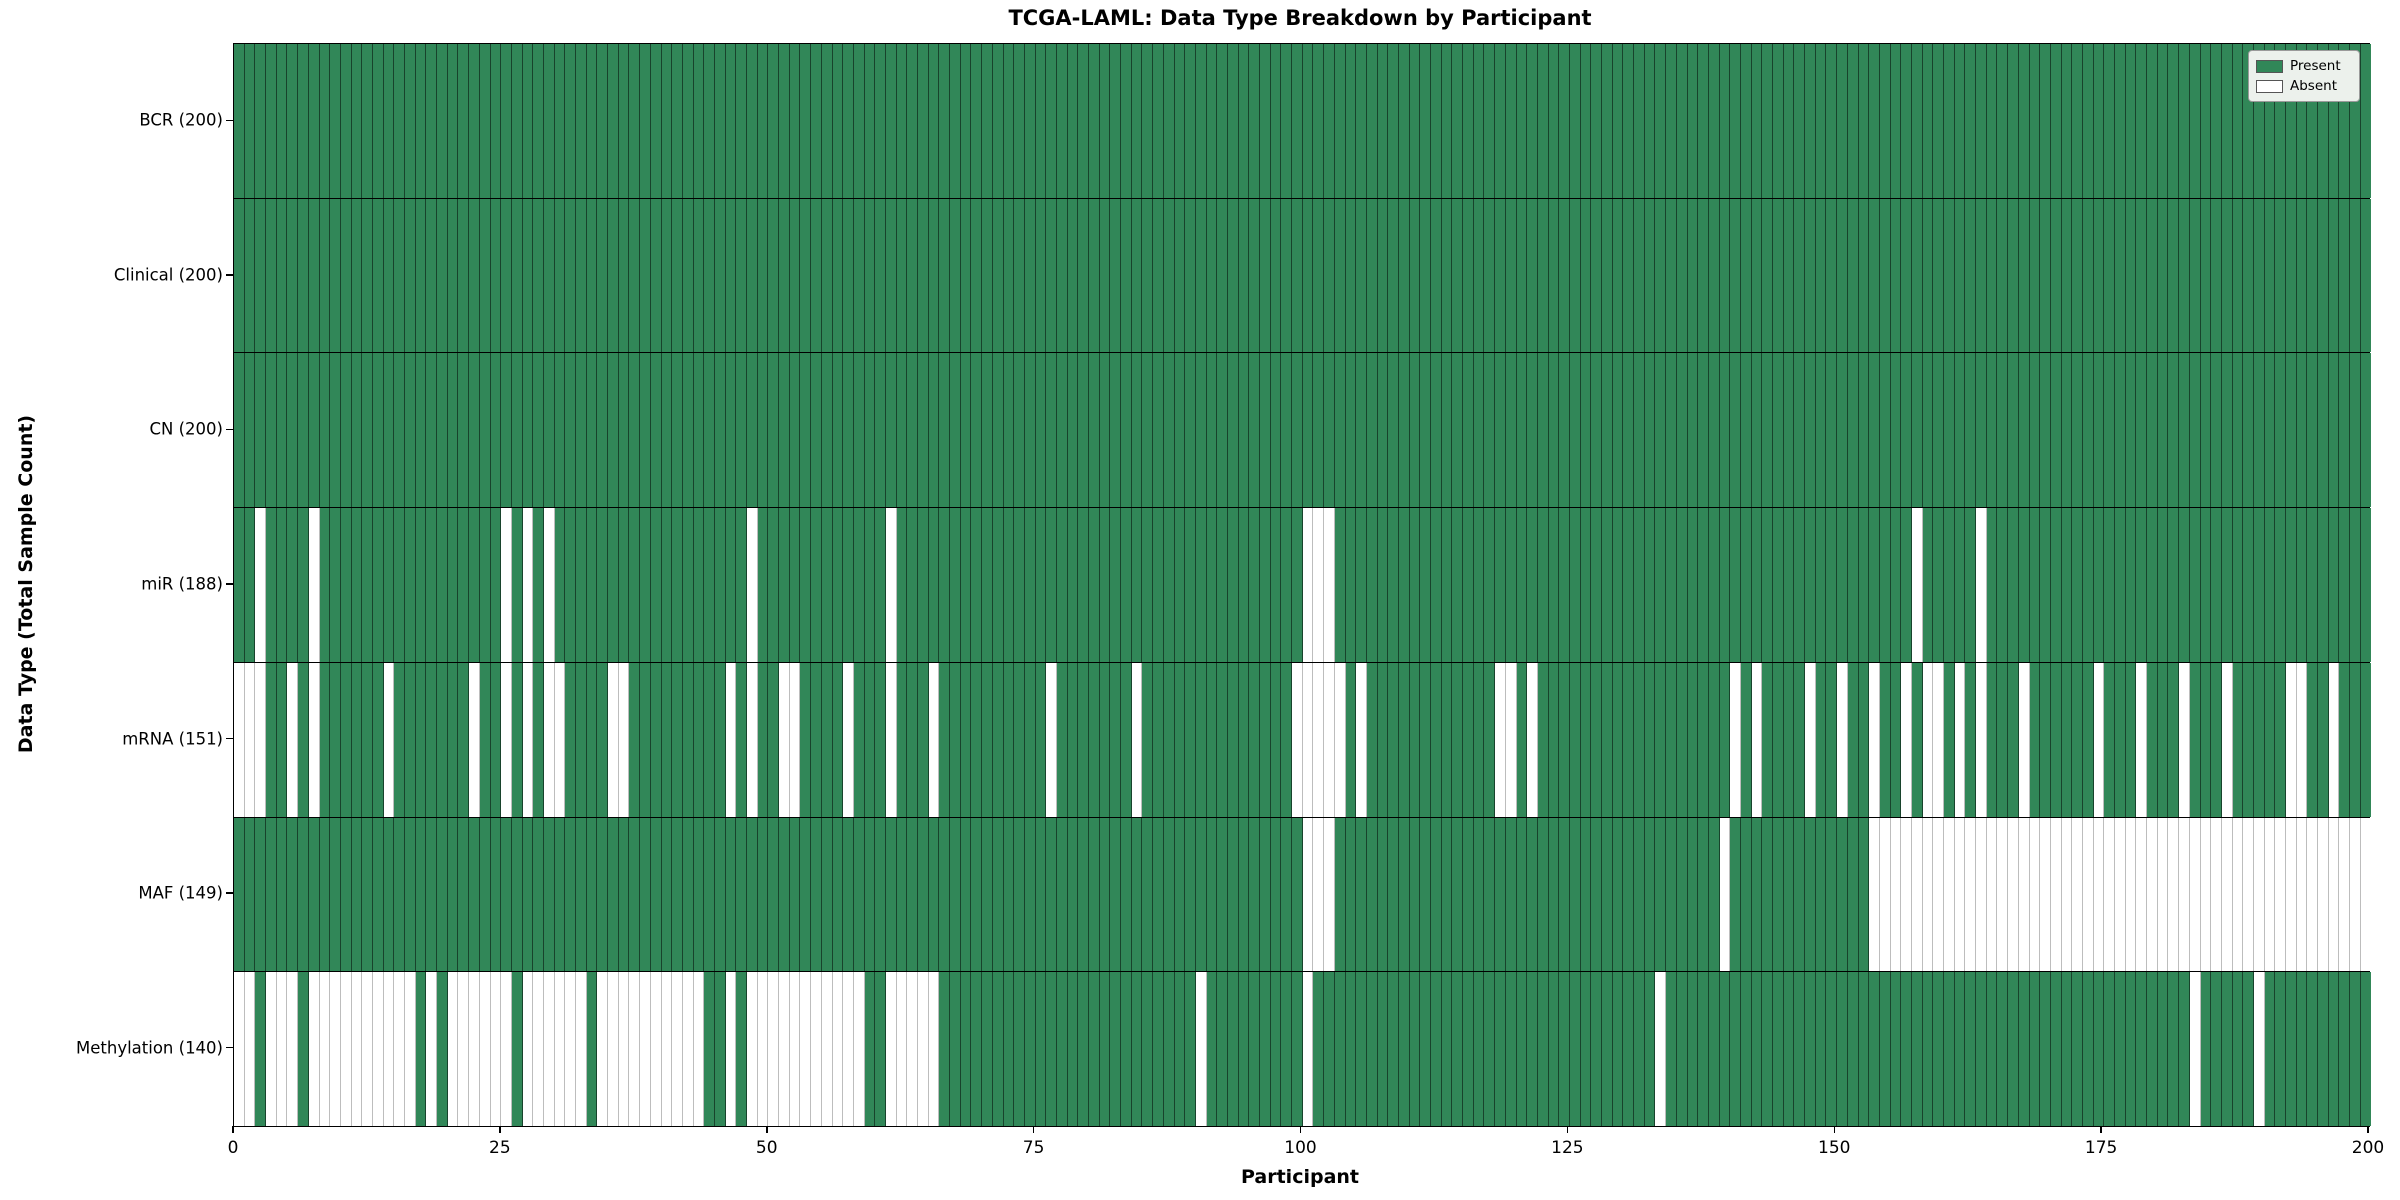 The width and height of the screenshot is (2400, 1200). Describe the element at coordinates (2269, 66) in the screenshot. I see `legend-present-swatch` at that location.